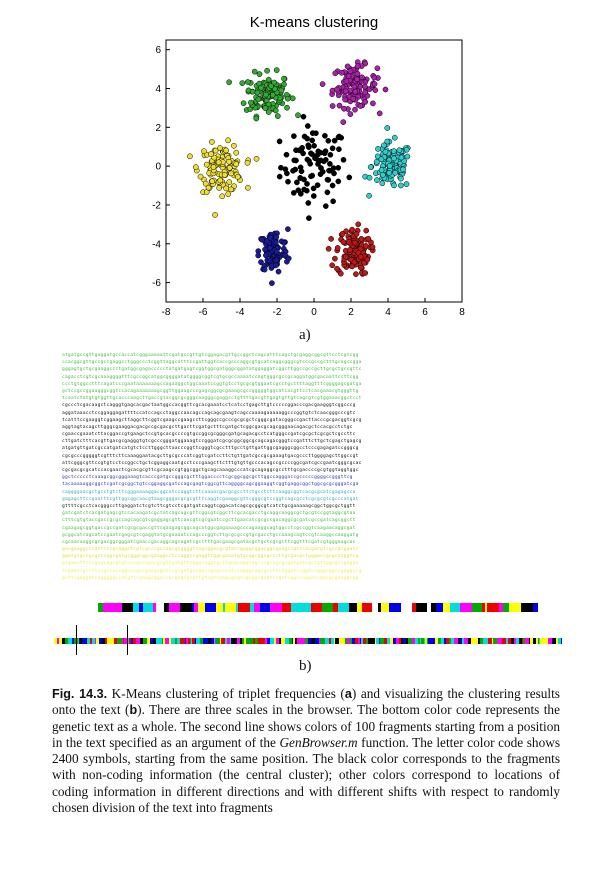  I want to click on y-tick-label: 0, so click(158, 167).